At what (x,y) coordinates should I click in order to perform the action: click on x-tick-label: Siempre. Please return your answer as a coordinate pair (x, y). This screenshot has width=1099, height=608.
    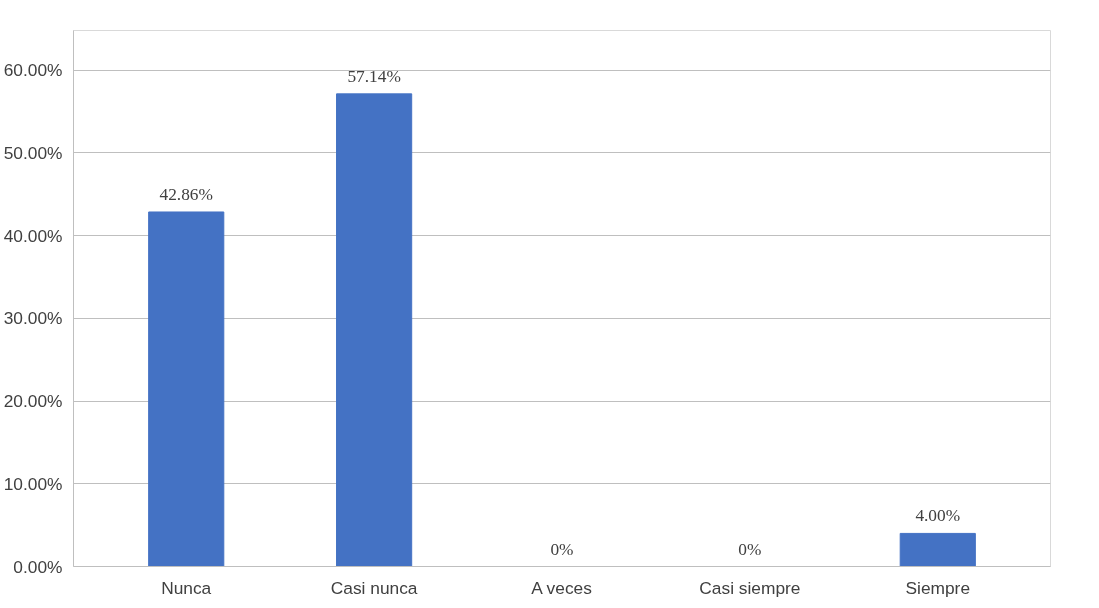
    Looking at the image, I should click on (938, 587).